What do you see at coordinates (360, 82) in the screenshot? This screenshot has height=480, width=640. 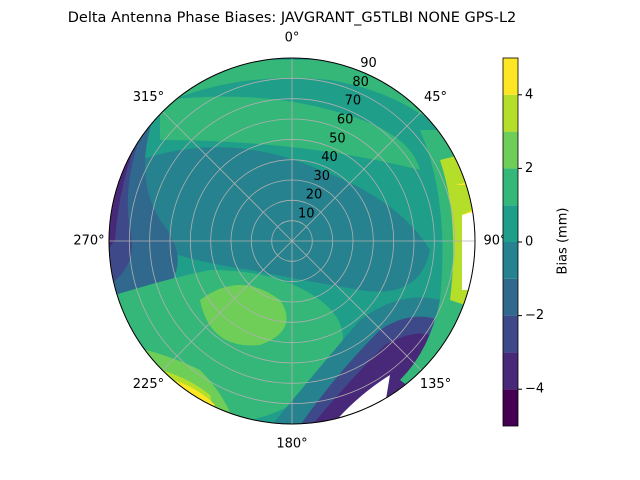 I see `r-tick-label: 80` at bounding box center [360, 82].